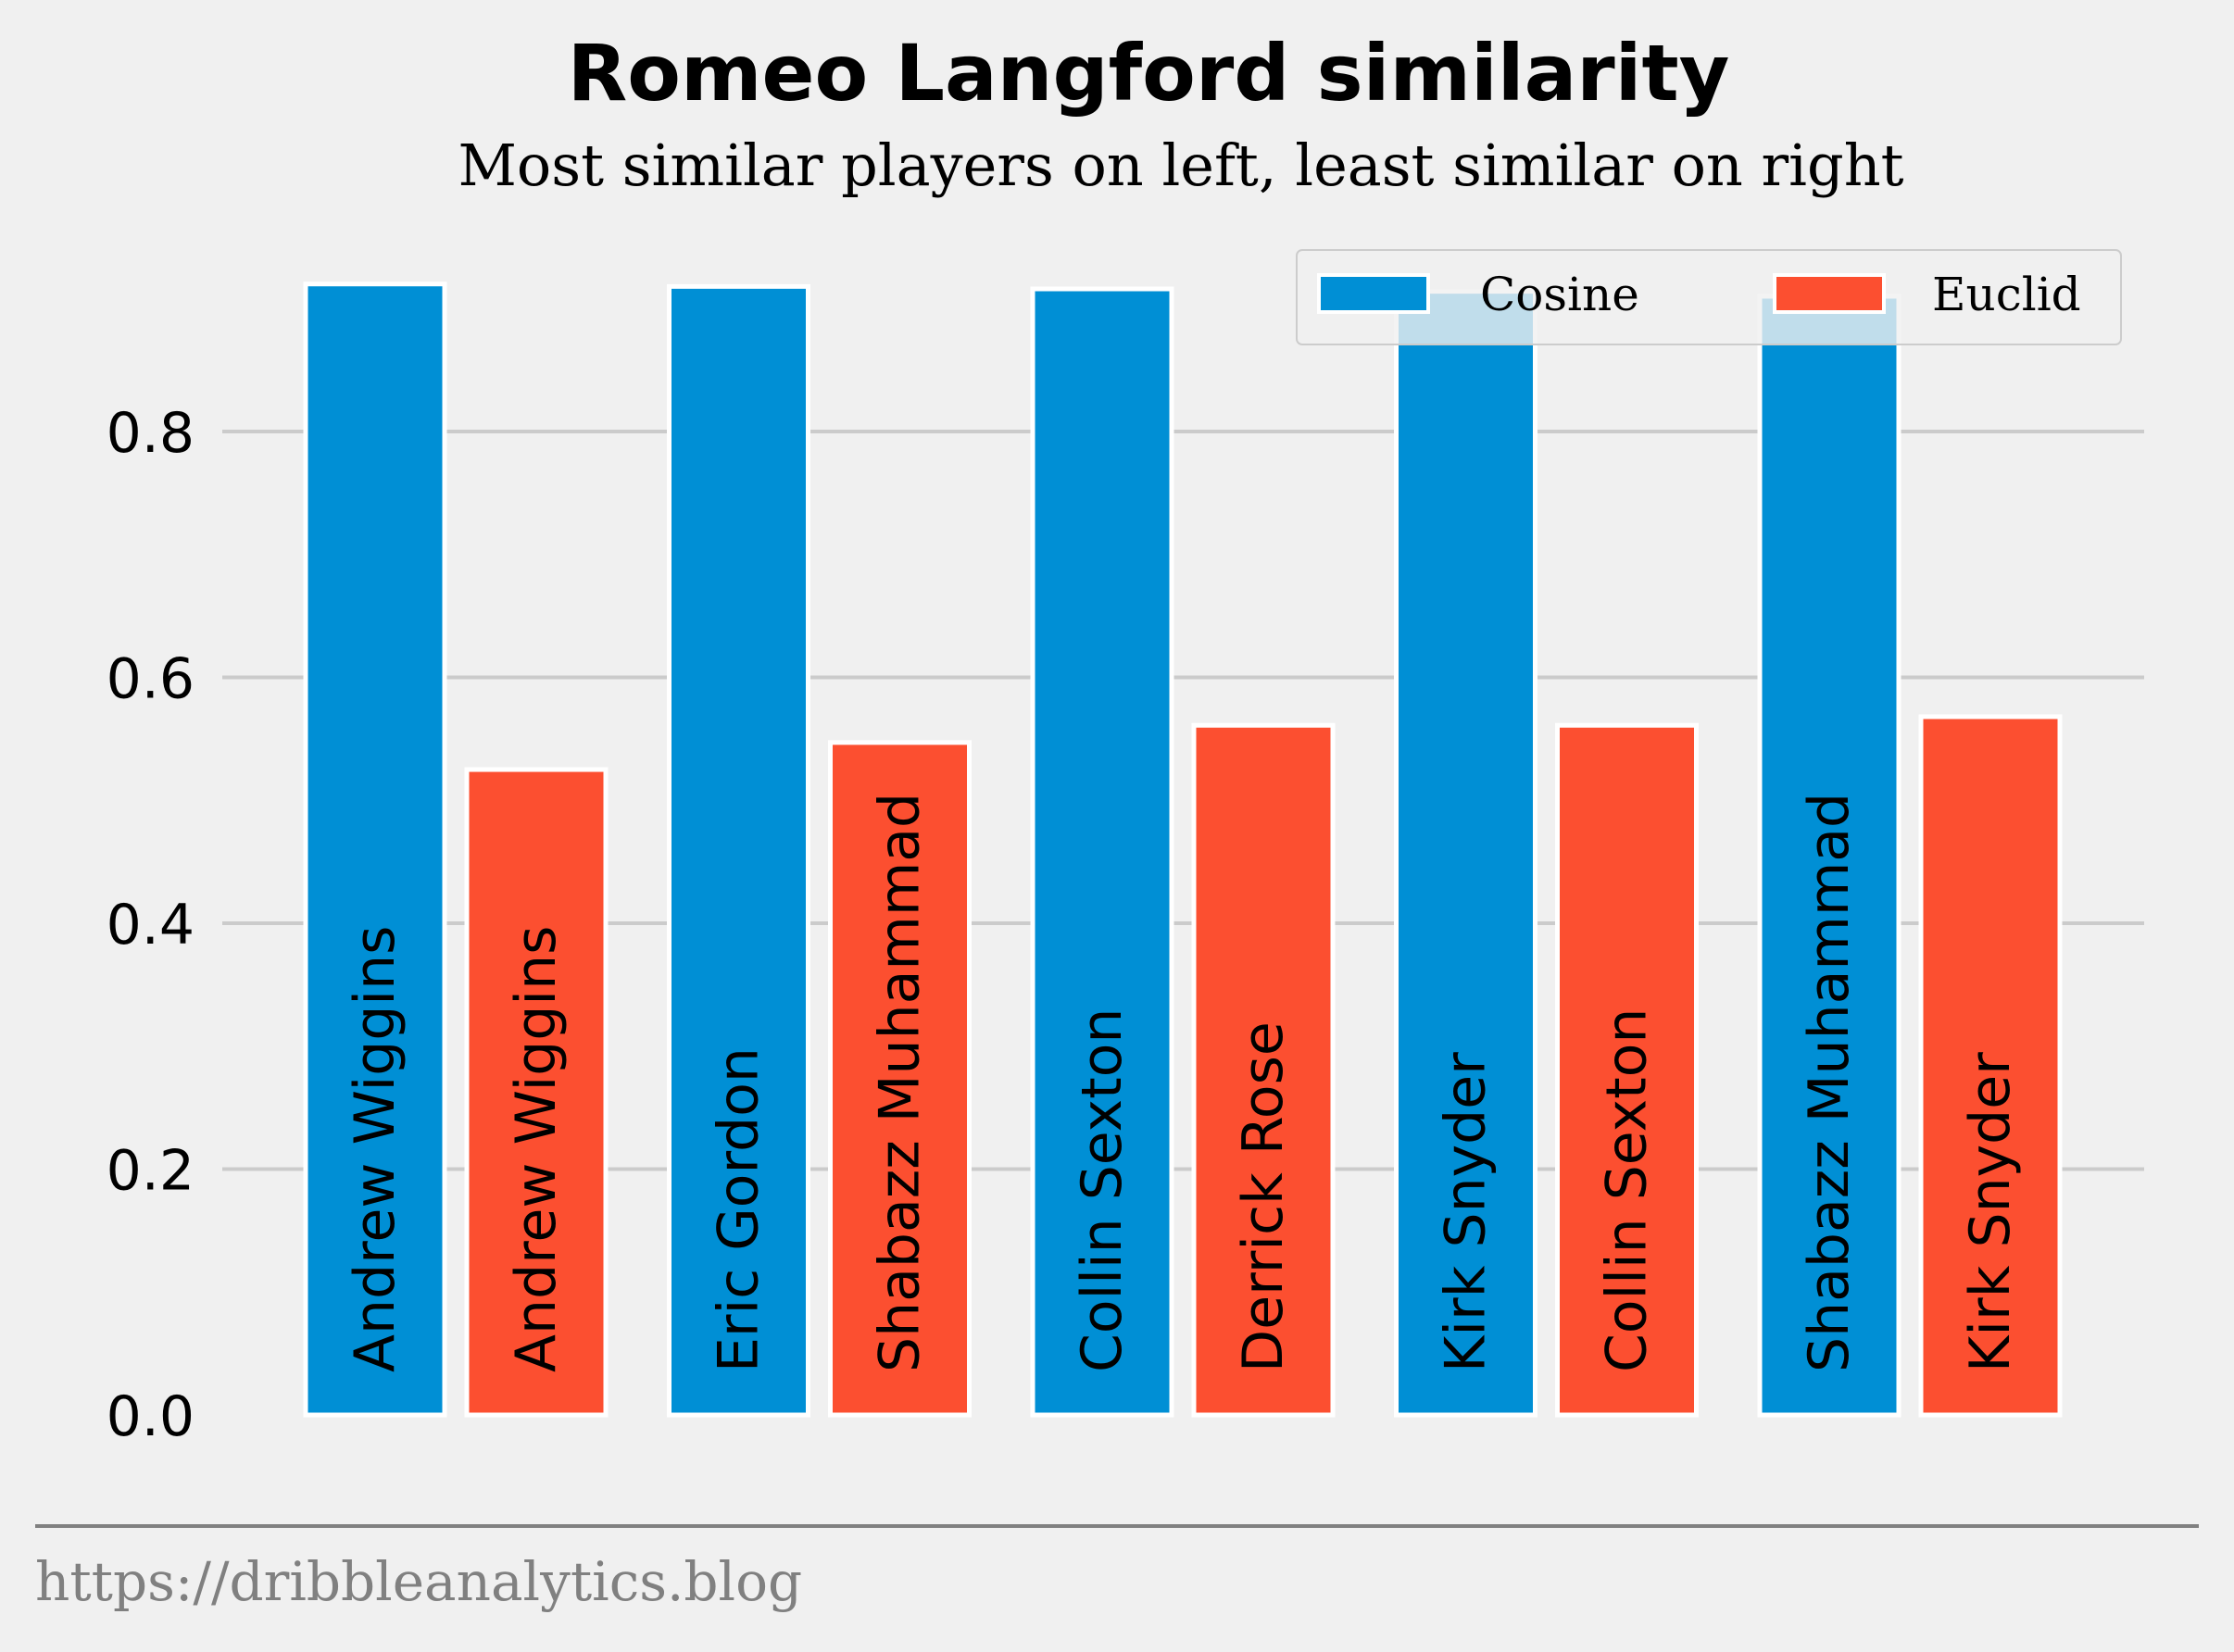  Describe the element at coordinates (1990, 1212) in the screenshot. I see `bar-label-euclid-4: Kirk Snyder` at that location.